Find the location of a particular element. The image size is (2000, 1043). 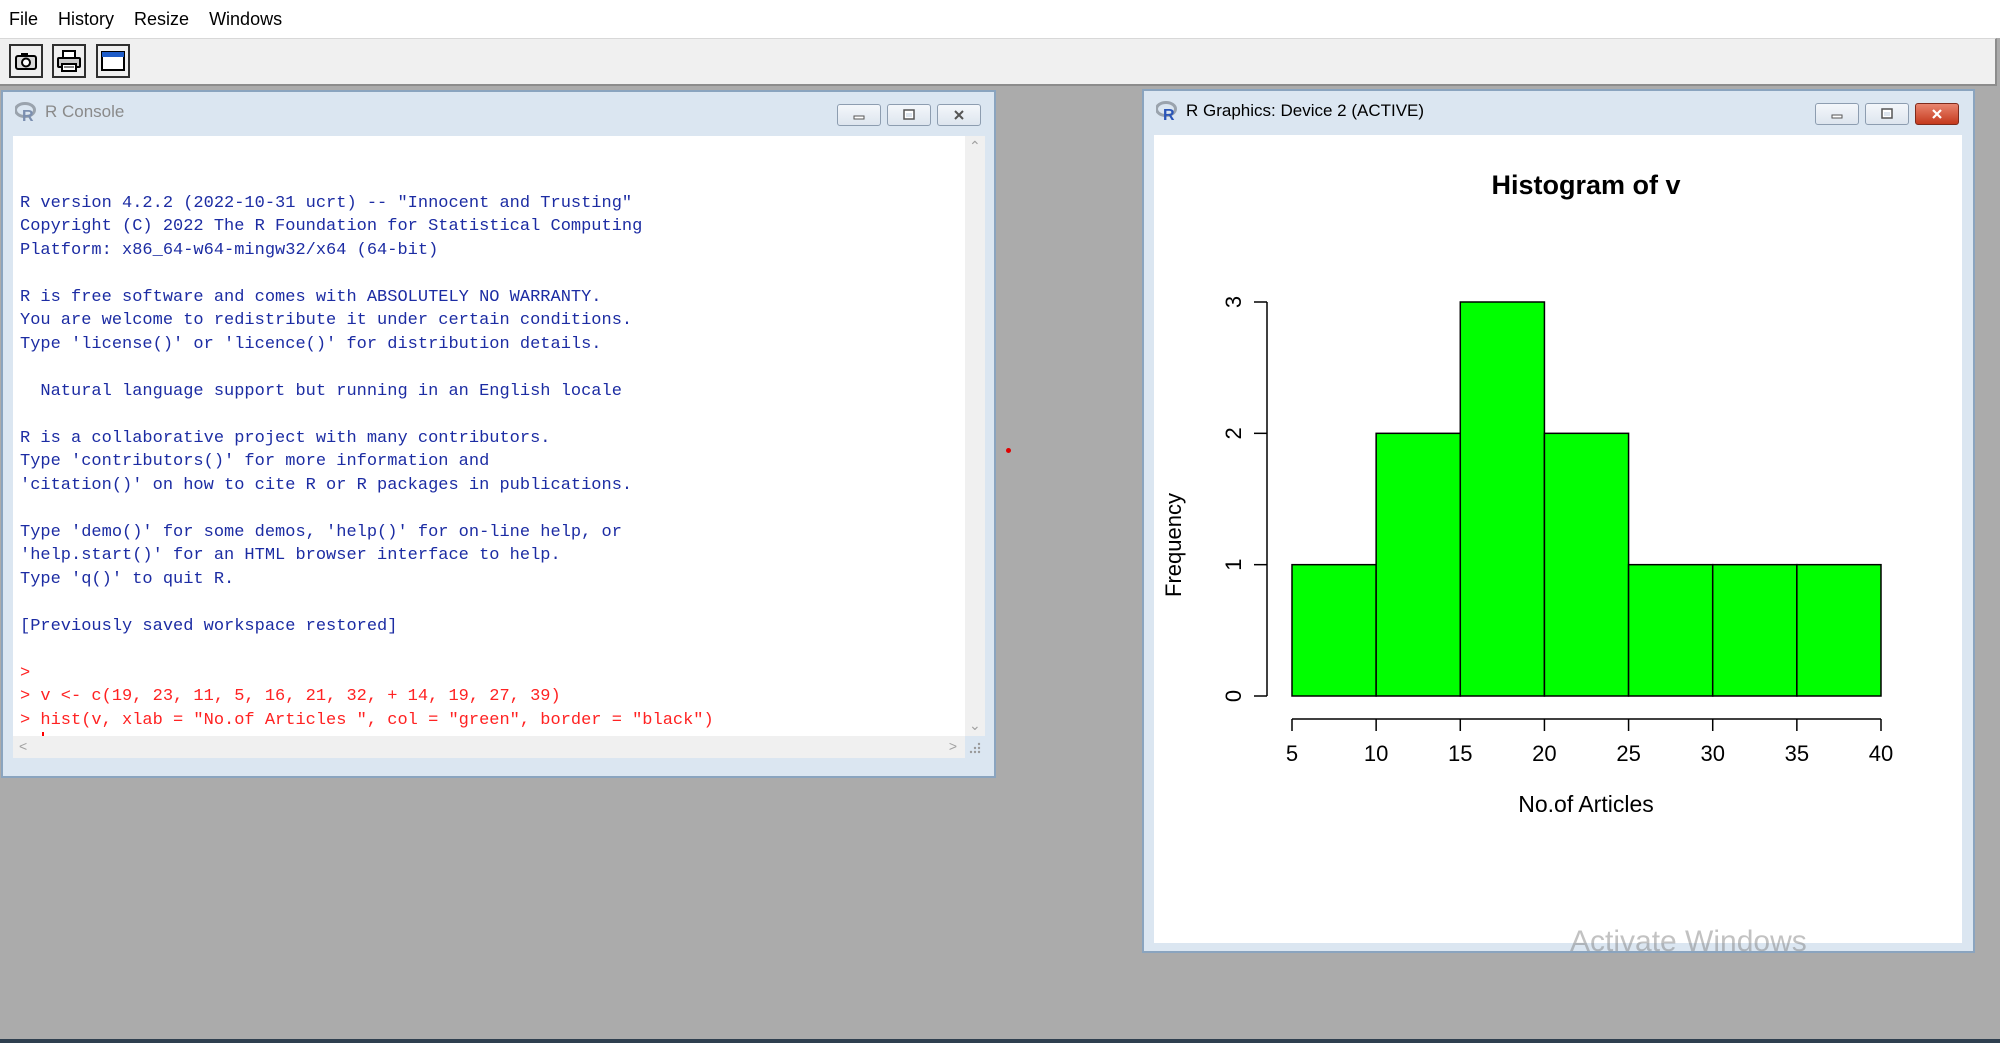

scroll-left-icon: < is located at coordinates (23, 746).